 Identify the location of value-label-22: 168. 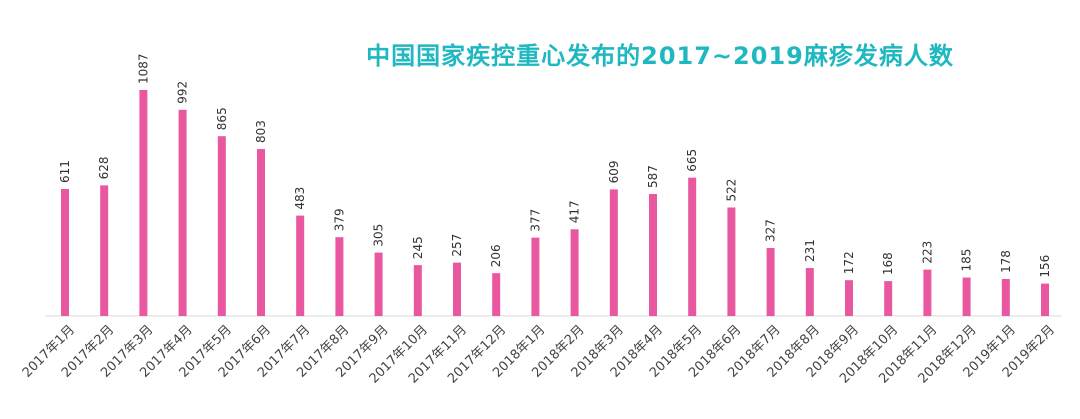
(888, 263).